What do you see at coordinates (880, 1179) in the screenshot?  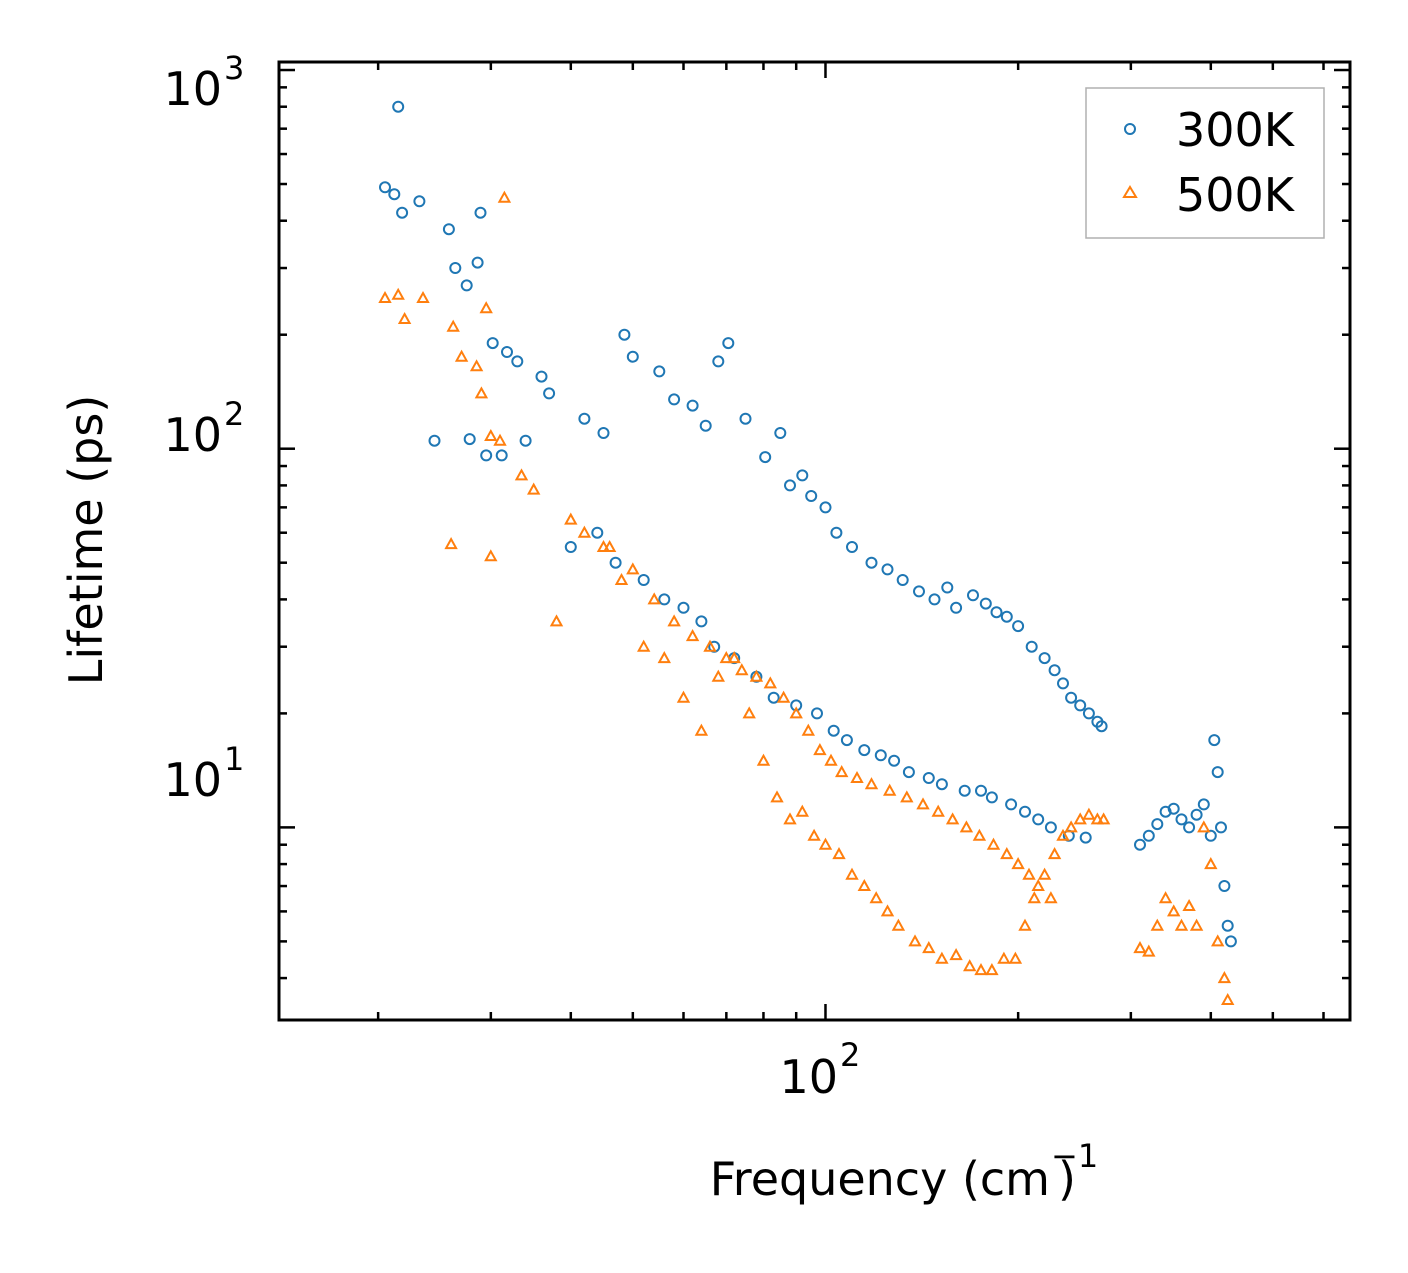 I see `x-axis-label: Frequency (cm` at bounding box center [880, 1179].